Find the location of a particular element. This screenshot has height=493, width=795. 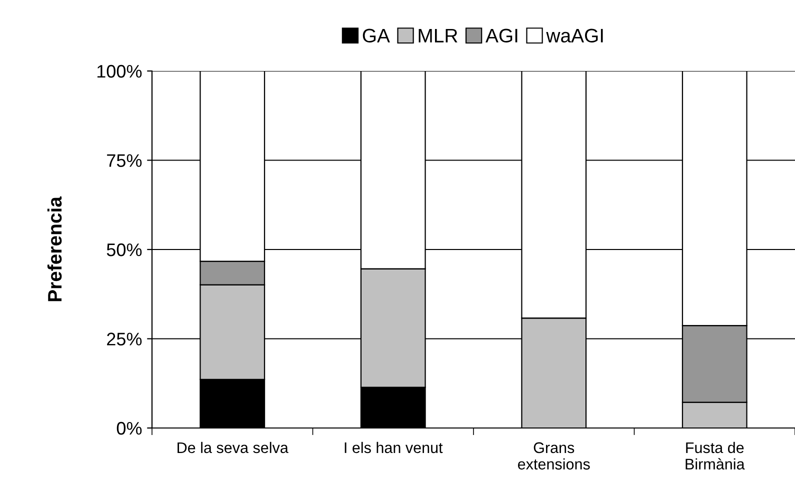

x-tick-label: I els han venut is located at coordinates (393, 448).